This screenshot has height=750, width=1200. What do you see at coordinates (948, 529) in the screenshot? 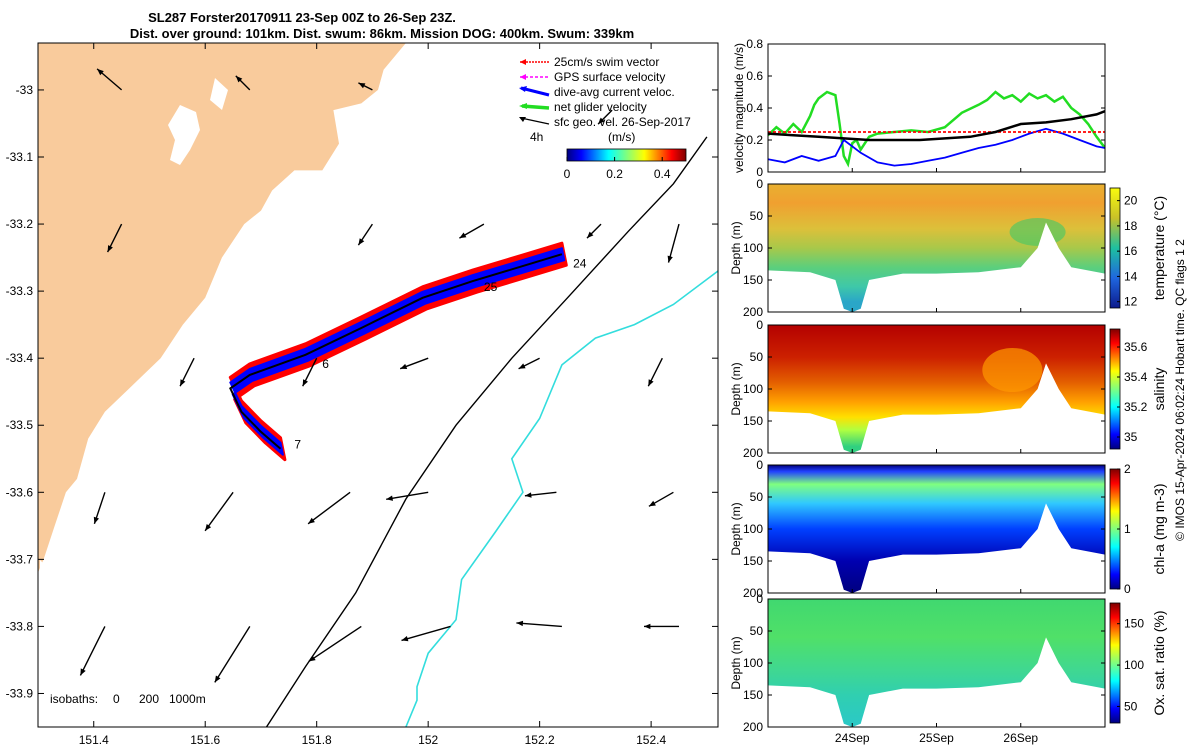
I see `section-panel-chla: 0 50 100 150 200 Depth (m) 0 1 2 chl-a (mg m-3)` at bounding box center [948, 529].